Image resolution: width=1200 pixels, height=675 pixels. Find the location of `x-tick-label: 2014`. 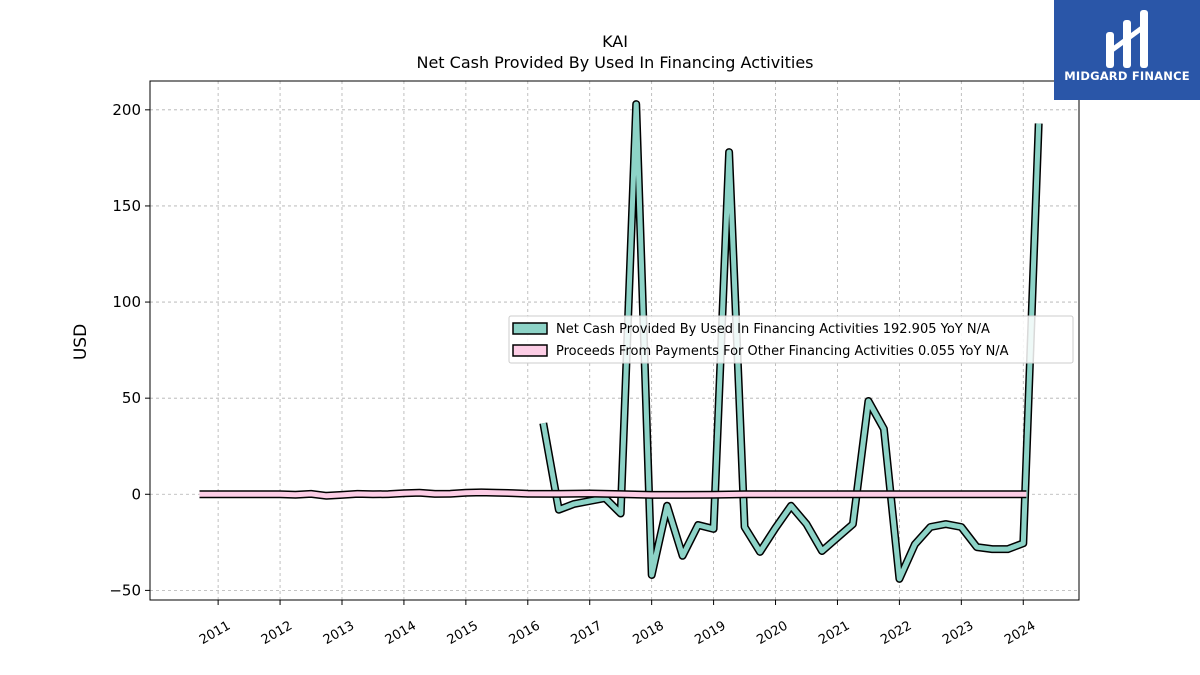

x-tick-label: 2014 is located at coordinates (401, 633).